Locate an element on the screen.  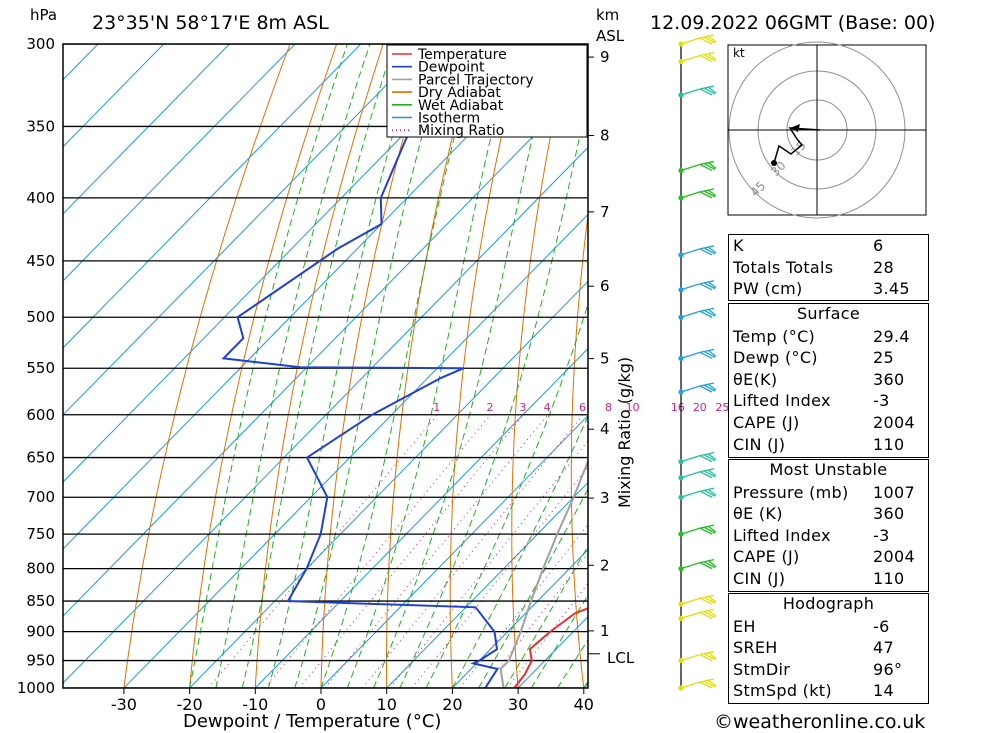
pressure-tick-label: 900 is located at coordinates (40, 632).